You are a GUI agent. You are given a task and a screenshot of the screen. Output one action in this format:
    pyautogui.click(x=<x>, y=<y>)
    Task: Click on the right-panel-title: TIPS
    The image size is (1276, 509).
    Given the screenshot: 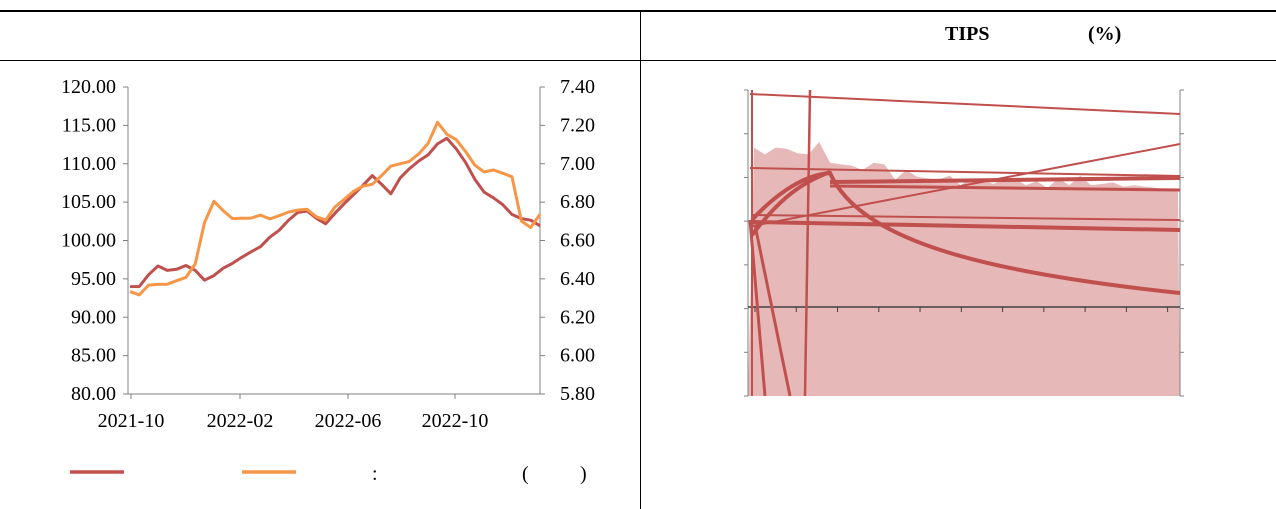 What is the action you would take?
    pyautogui.click(x=967, y=34)
    